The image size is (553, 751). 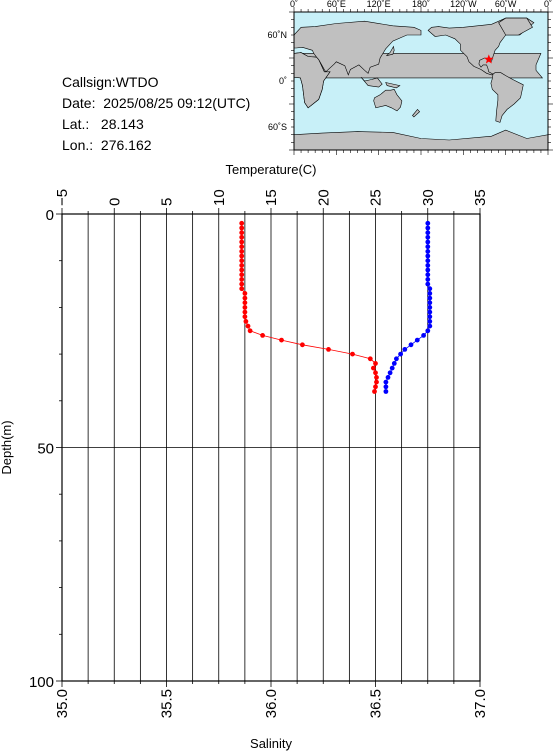 What do you see at coordinates (312, 80) in the screenshot?
I see `map-land-africa` at bounding box center [312, 80].